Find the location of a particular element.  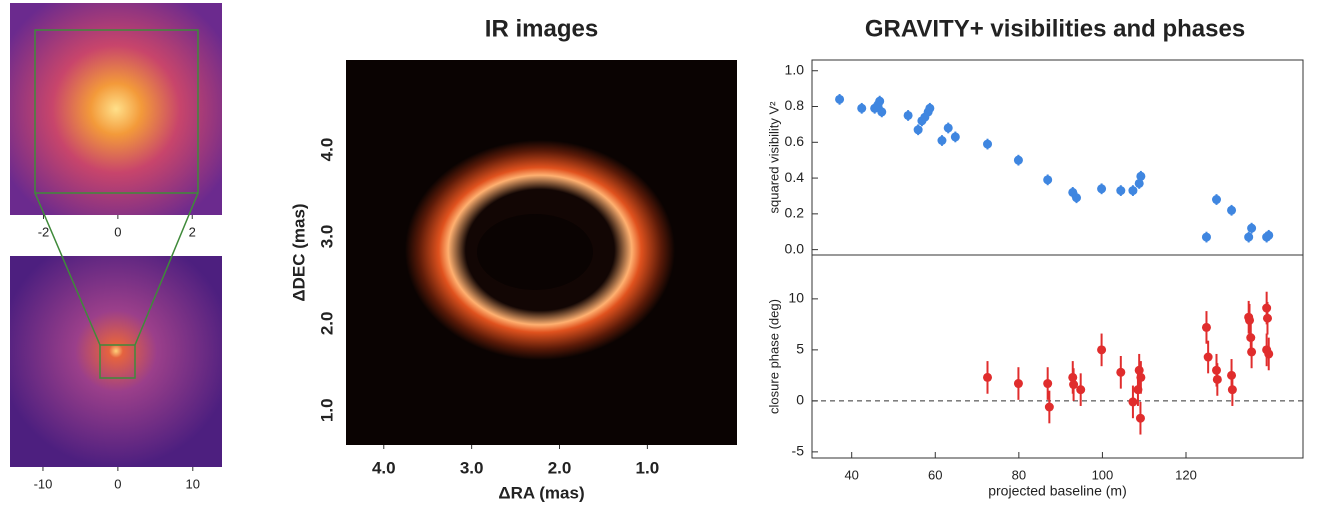

x-tick-label: 3.0 is located at coordinates (472, 467).